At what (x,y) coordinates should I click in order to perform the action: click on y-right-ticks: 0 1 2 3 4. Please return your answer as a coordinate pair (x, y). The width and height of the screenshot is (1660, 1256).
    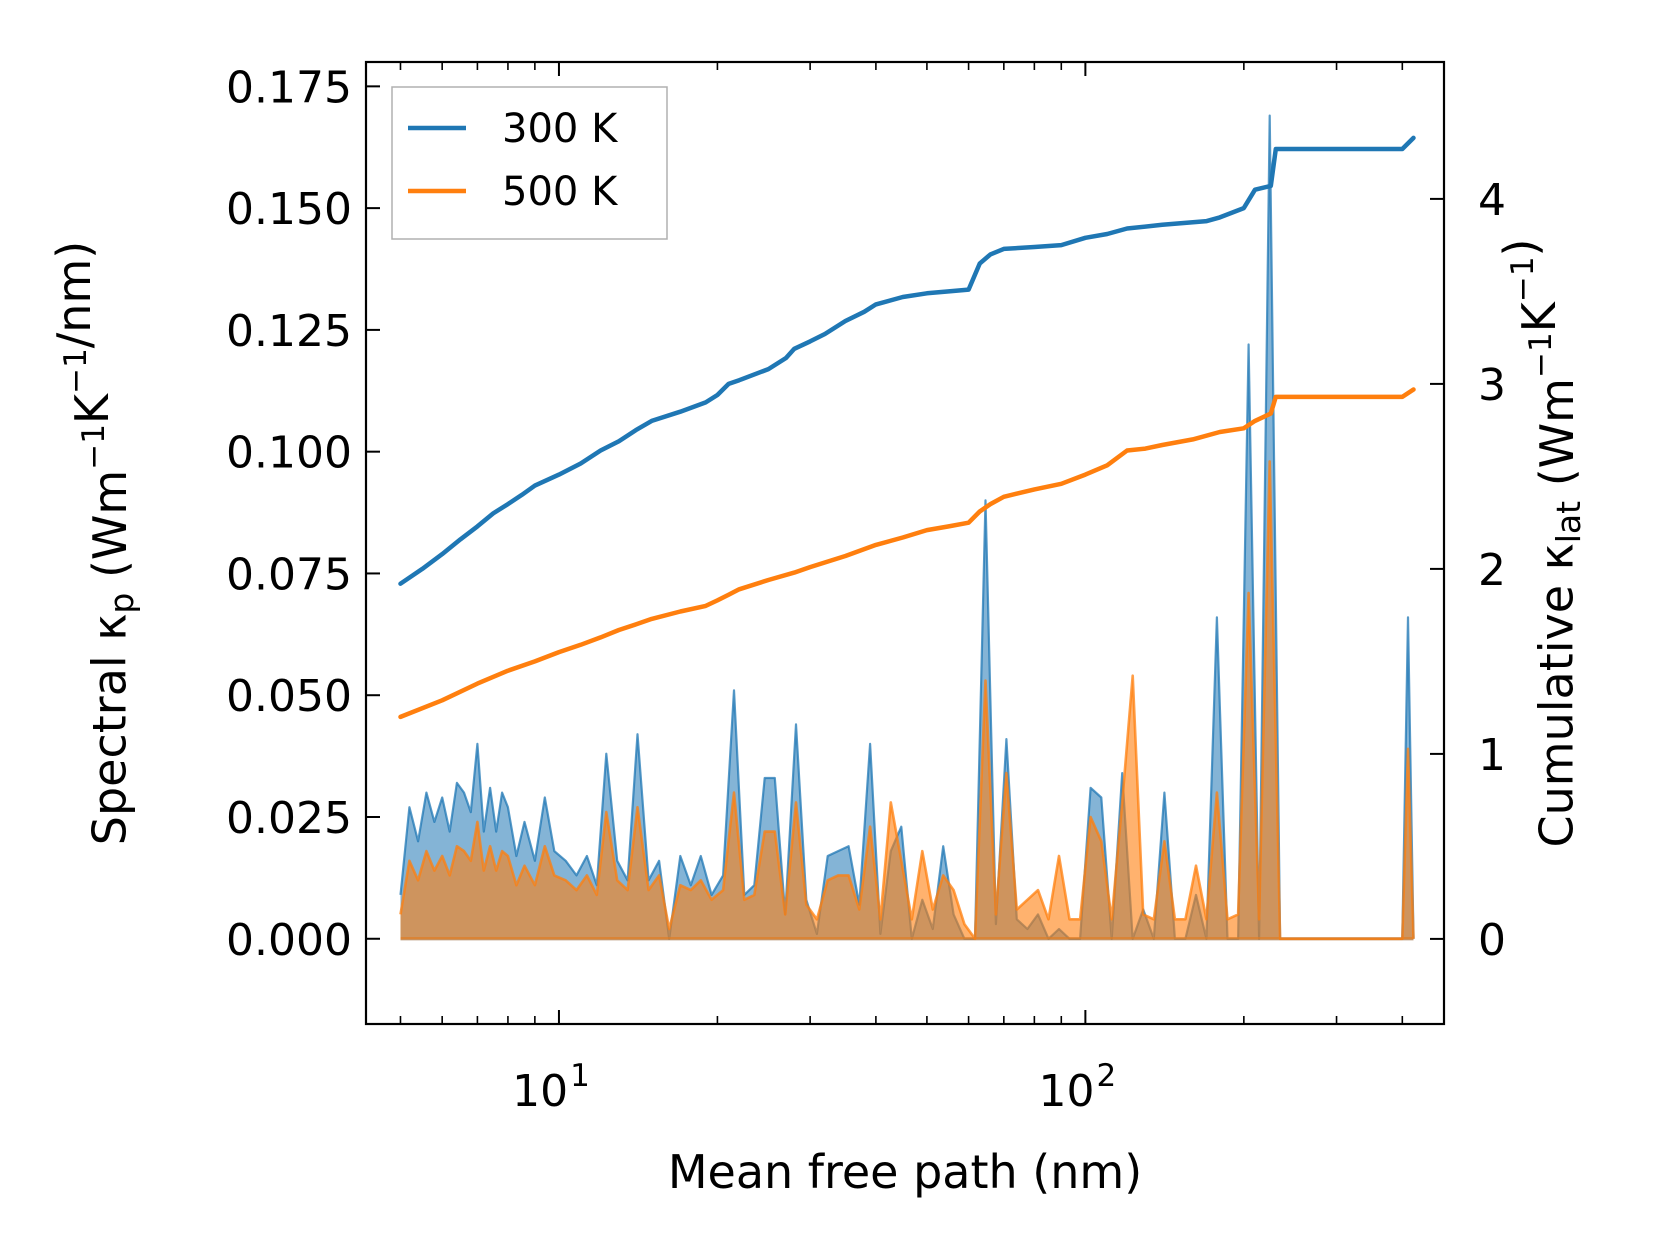
    Looking at the image, I should click on (1468, 570).